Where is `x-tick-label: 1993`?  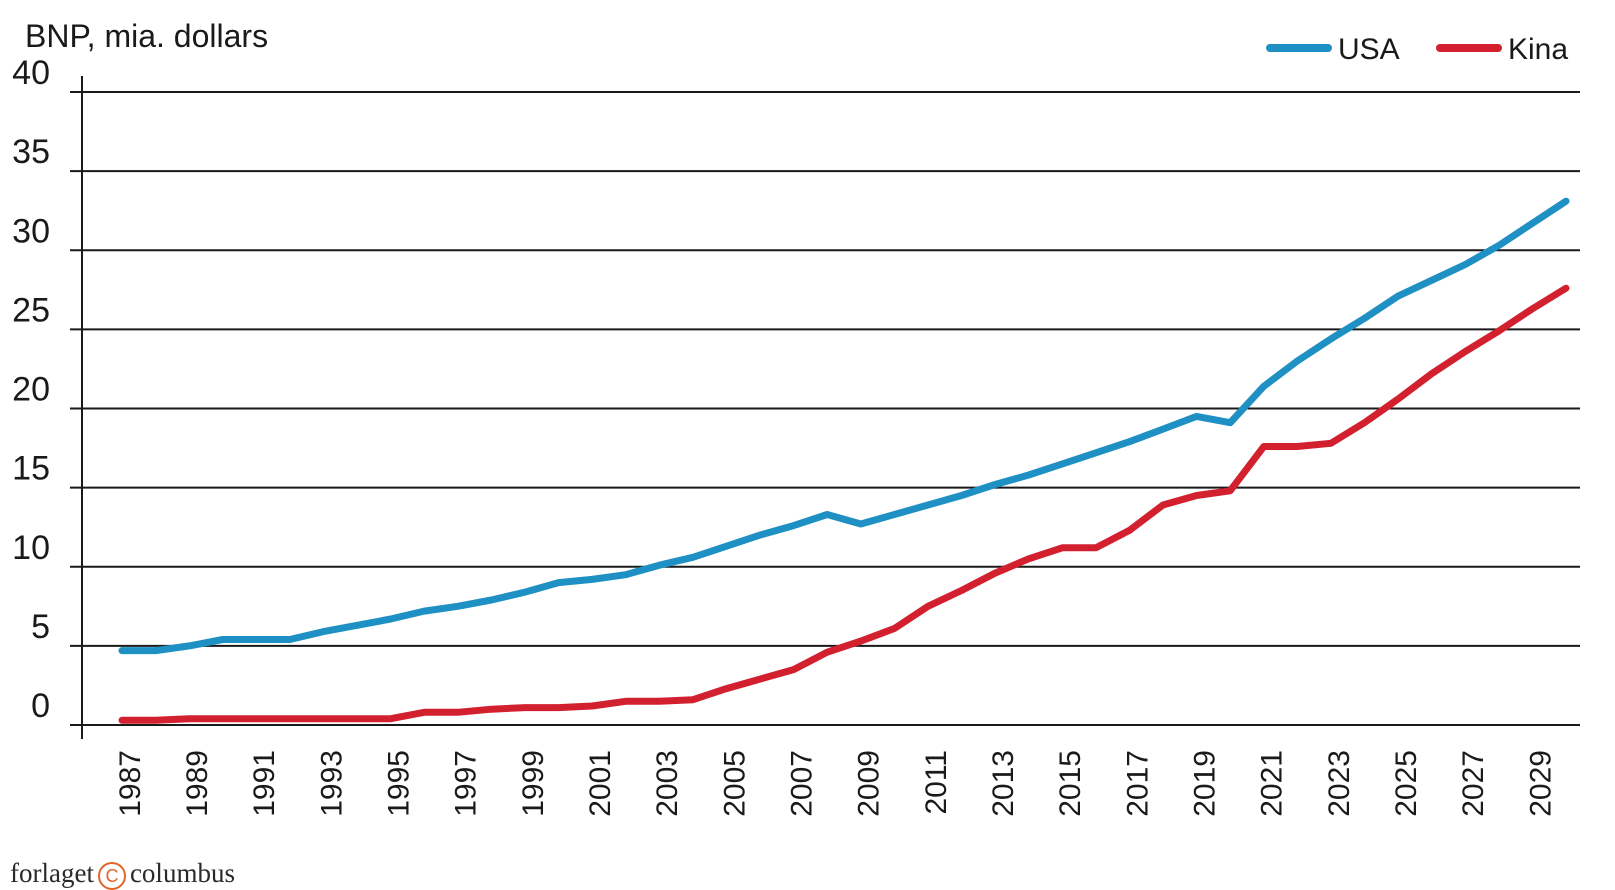
x-tick-label: 1993 is located at coordinates (331, 783).